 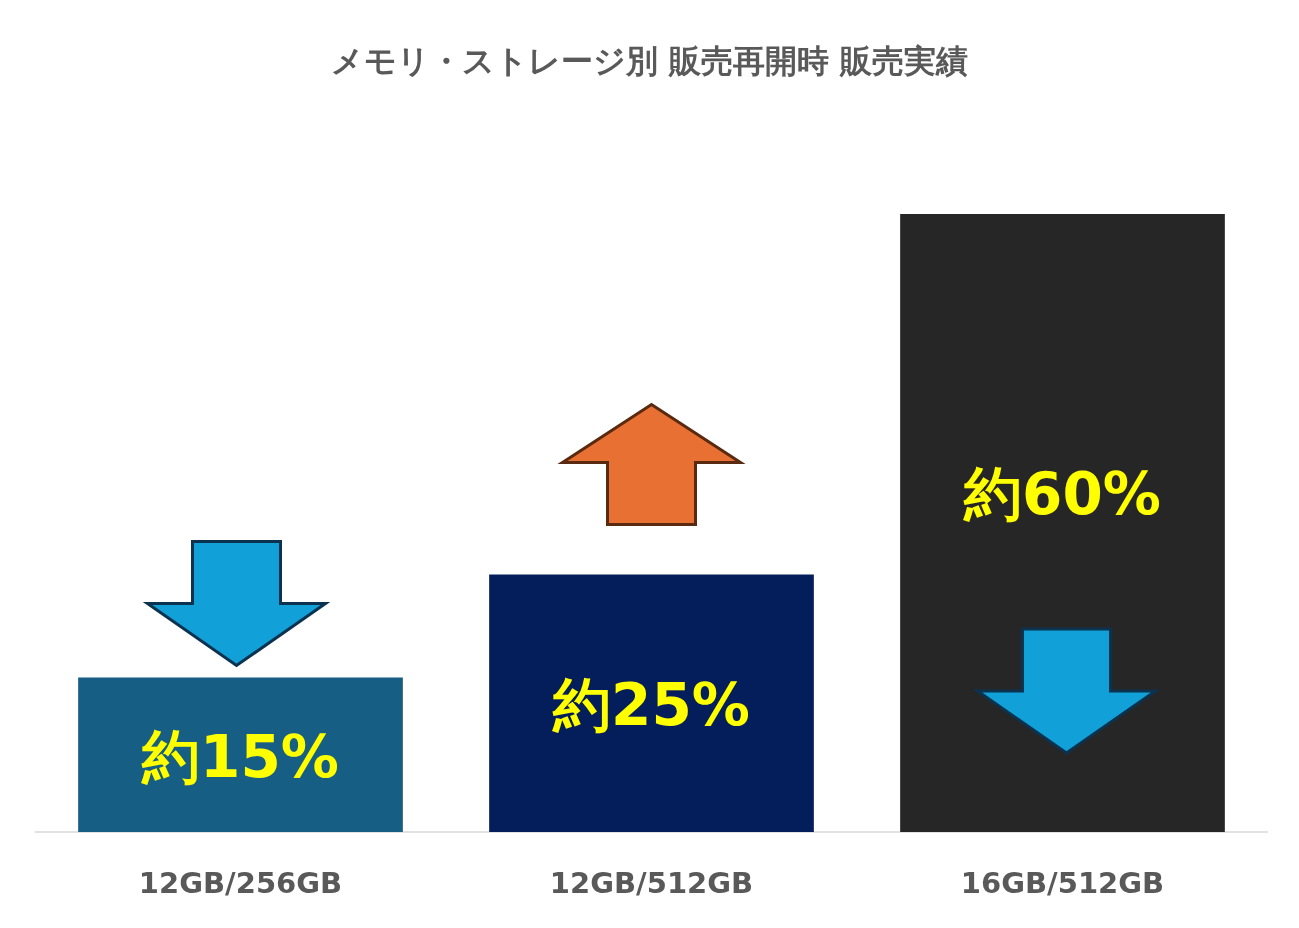 I want to click on data-label: 約60%, so click(x=1062, y=494).